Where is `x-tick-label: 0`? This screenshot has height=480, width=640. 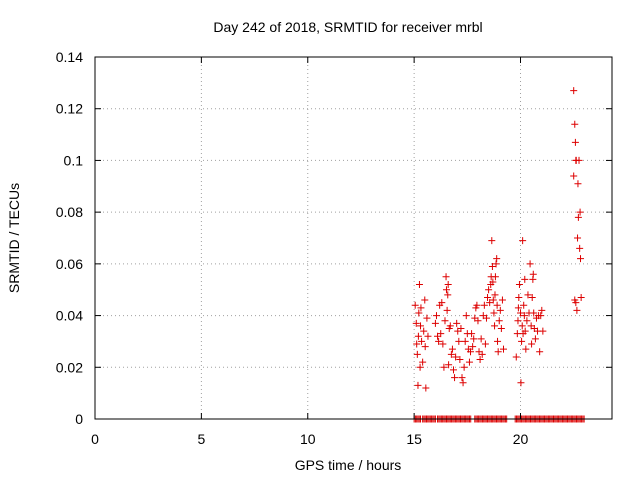 x-tick-label: 0 is located at coordinates (95, 439).